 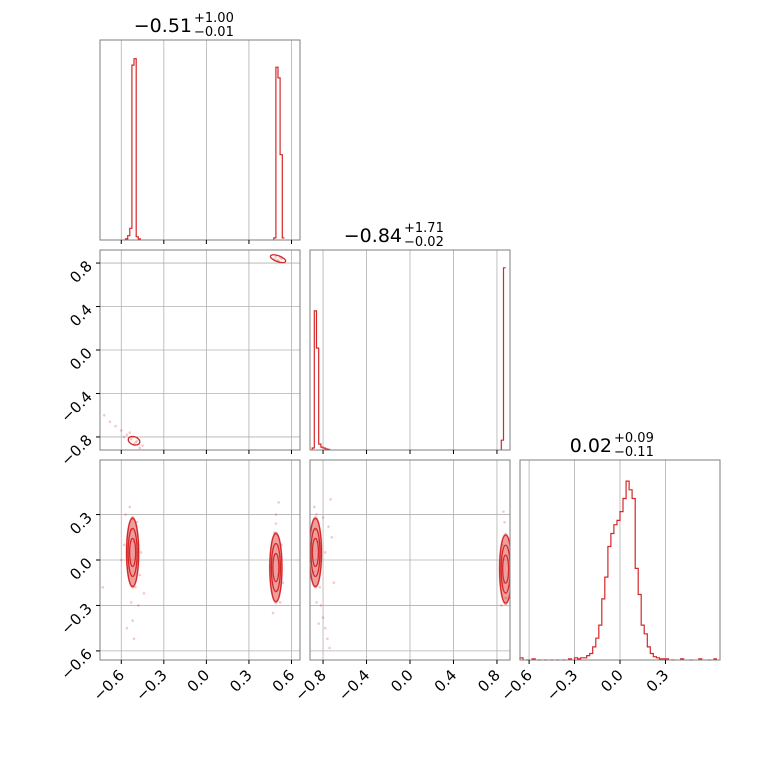 I want to click on contour-fill, so click(x=504, y=569).